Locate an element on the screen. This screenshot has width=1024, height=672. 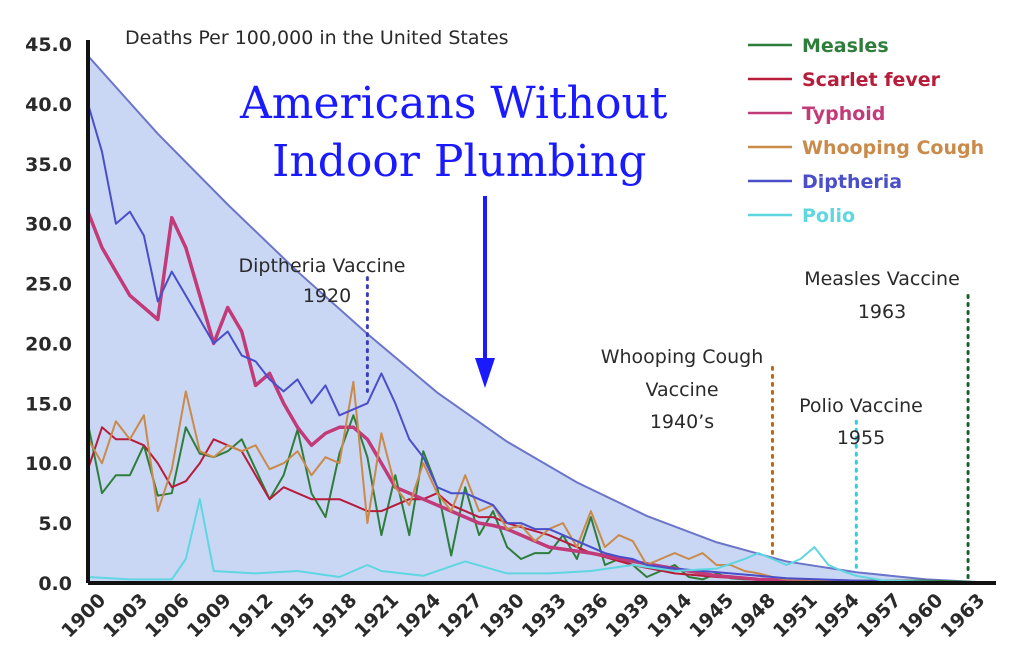
legend-label: Measles is located at coordinates (845, 46).